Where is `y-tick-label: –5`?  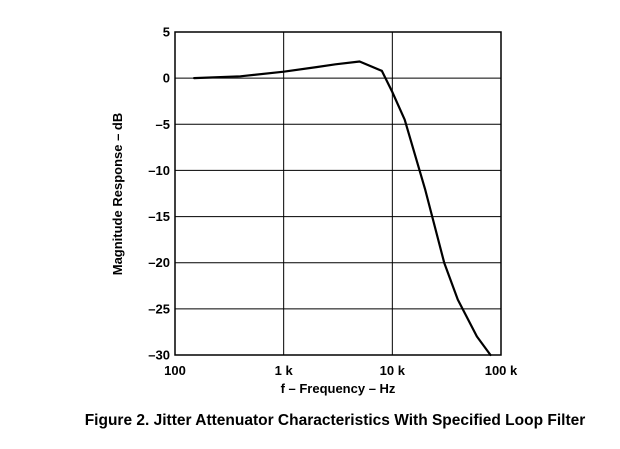 y-tick-label: –5 is located at coordinates (163, 124).